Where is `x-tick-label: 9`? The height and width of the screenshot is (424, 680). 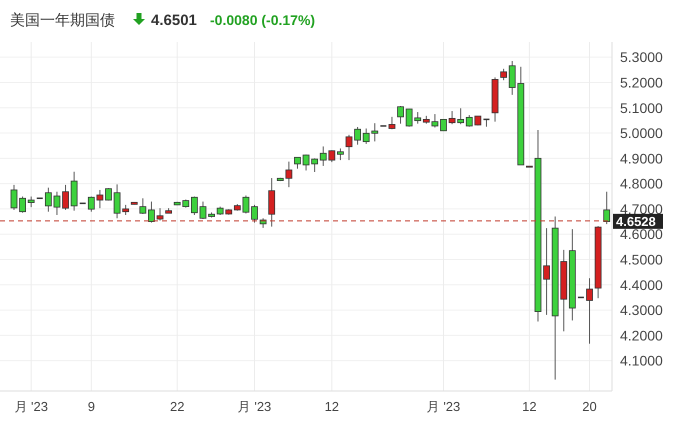
x-tick-label: 9 is located at coordinates (91, 406).